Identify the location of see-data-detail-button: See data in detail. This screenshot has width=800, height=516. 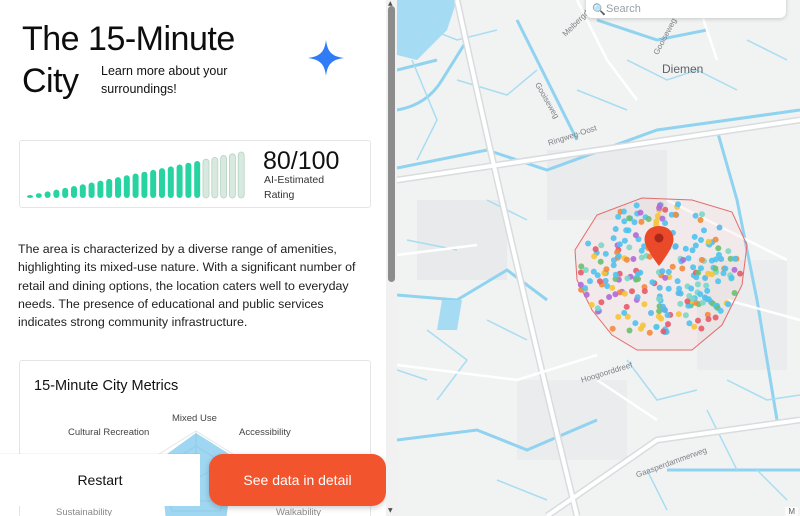
(297, 480).